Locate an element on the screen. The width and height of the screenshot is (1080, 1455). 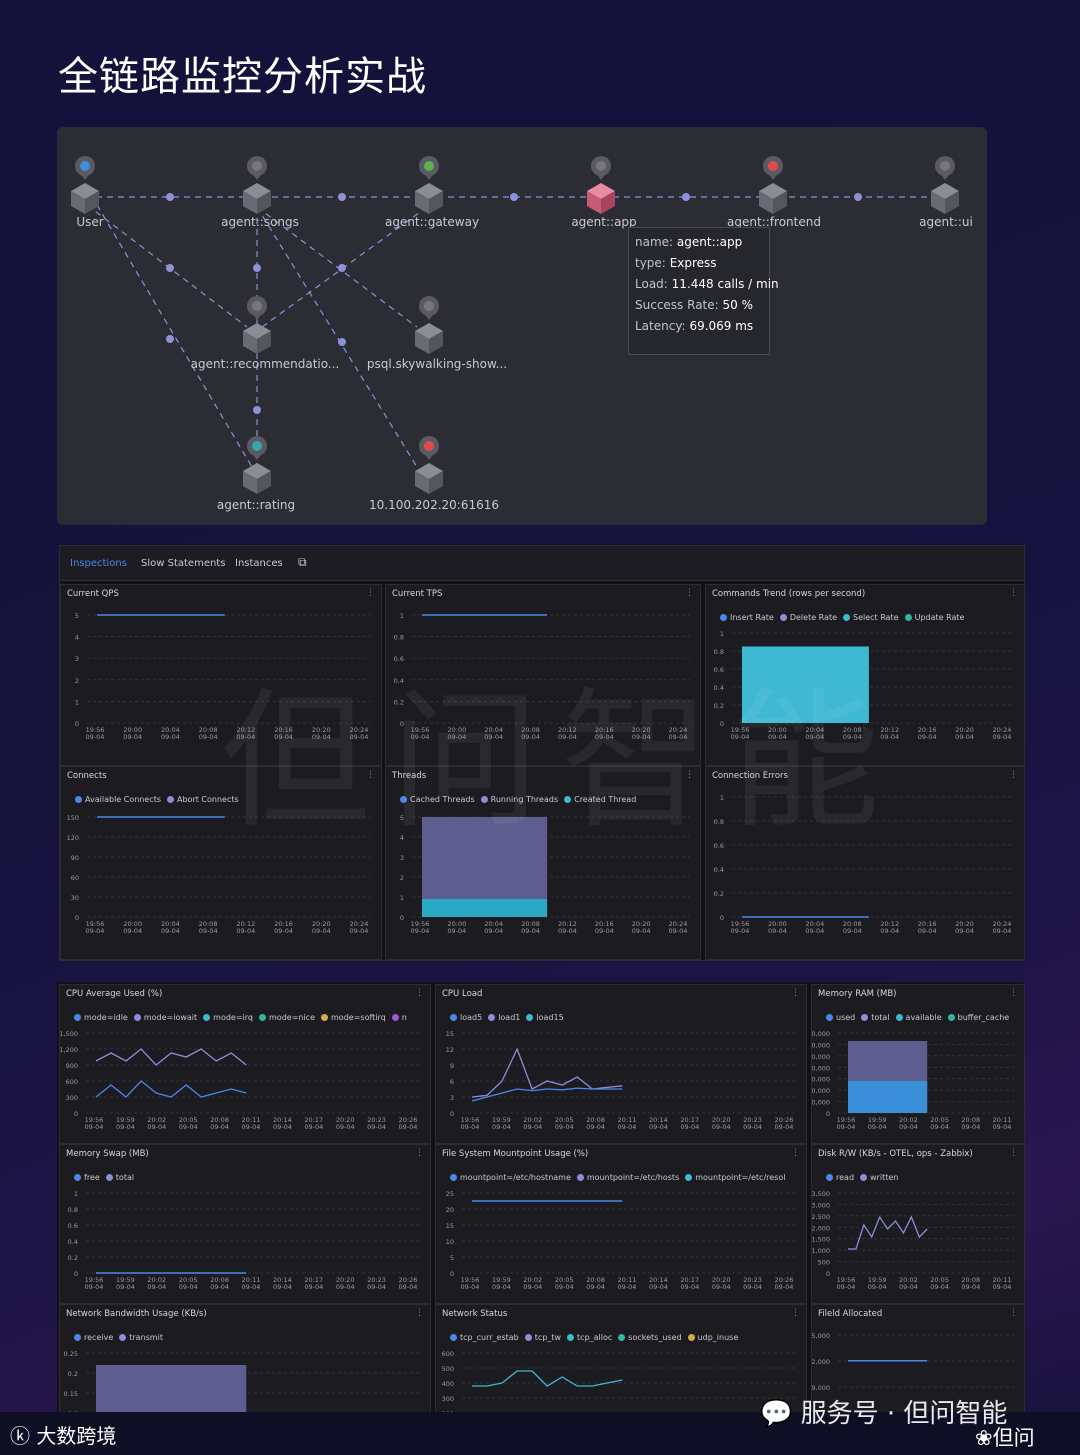
copy-icon: ⧉ is located at coordinates (302, 562).